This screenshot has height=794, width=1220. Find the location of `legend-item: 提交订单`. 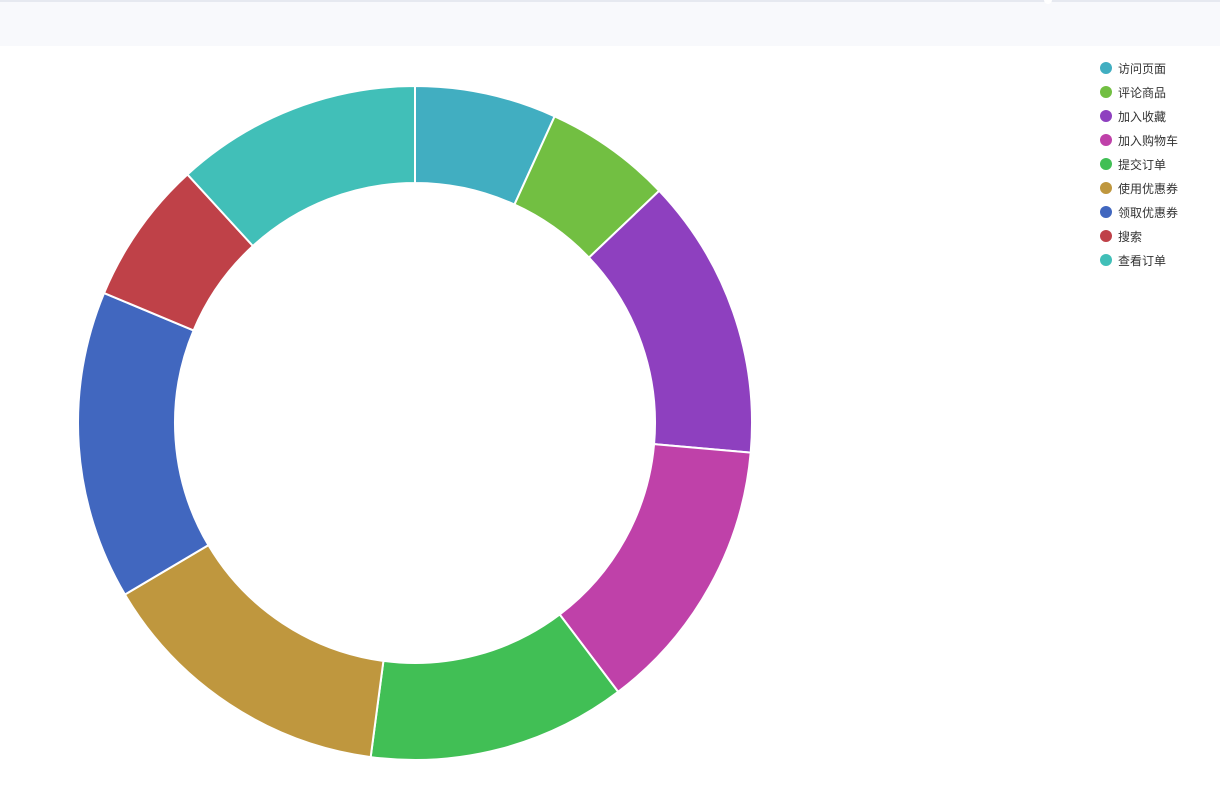

legend-item: 提交订单 is located at coordinates (1139, 164).